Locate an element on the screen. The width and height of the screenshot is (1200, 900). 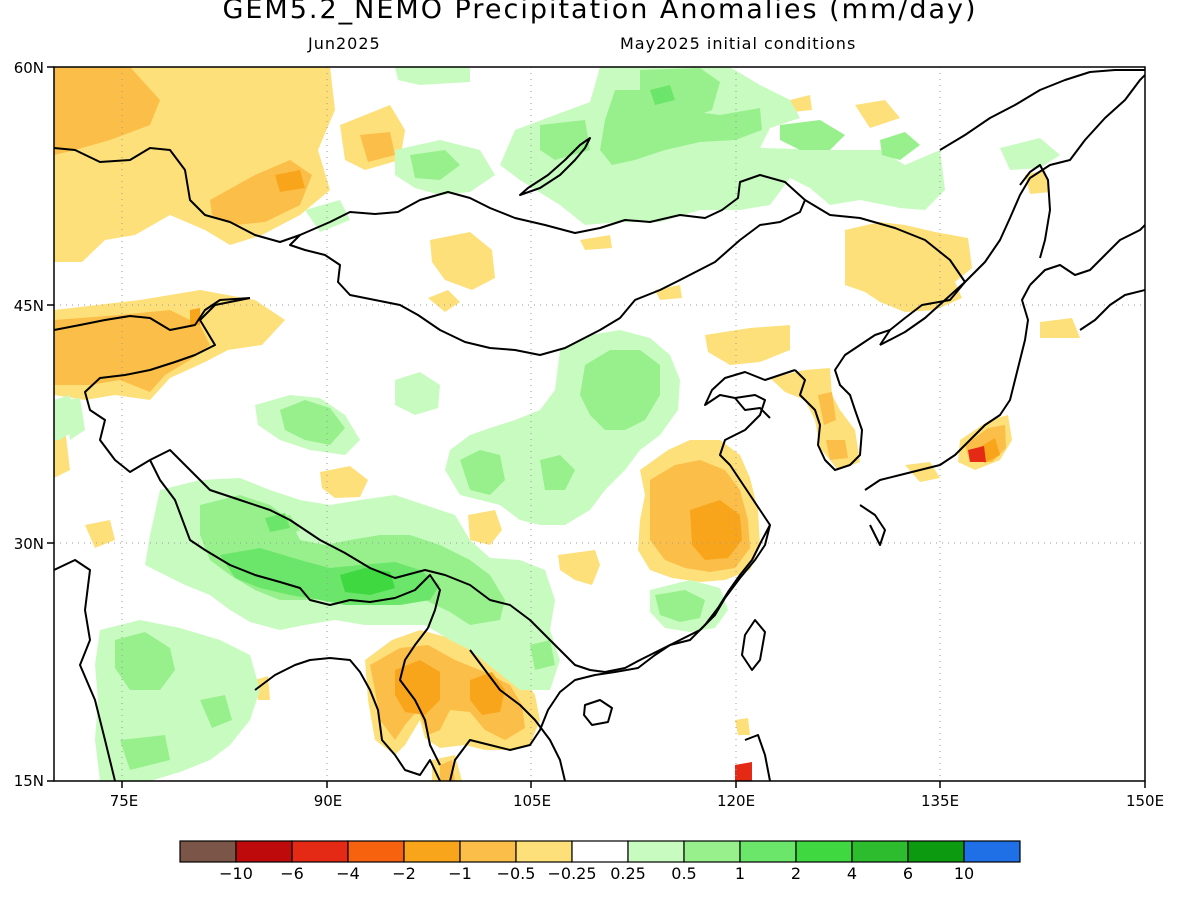
lat-label-15n: 15N is located at coordinates (28, 781).